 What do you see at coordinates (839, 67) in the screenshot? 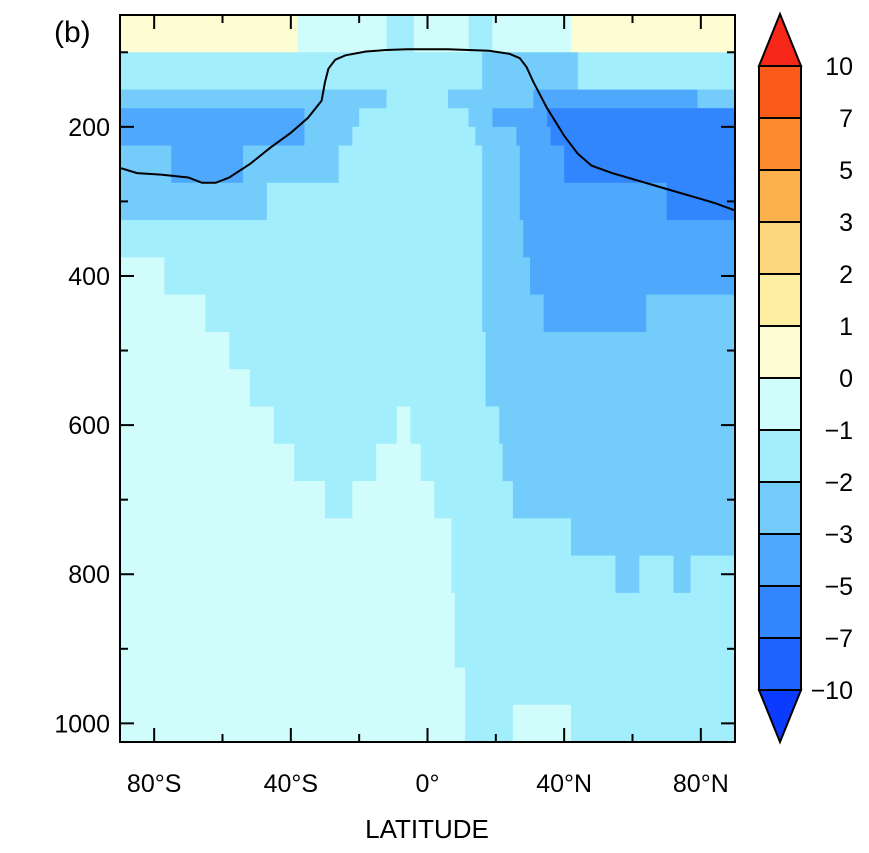
I see `colorbar-label: 10` at bounding box center [839, 67].